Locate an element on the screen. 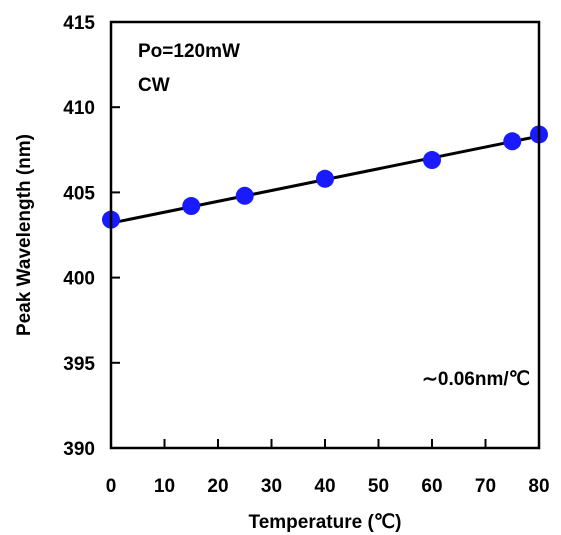 This screenshot has width=561, height=535. x-tick-label: 80 is located at coordinates (538, 486).